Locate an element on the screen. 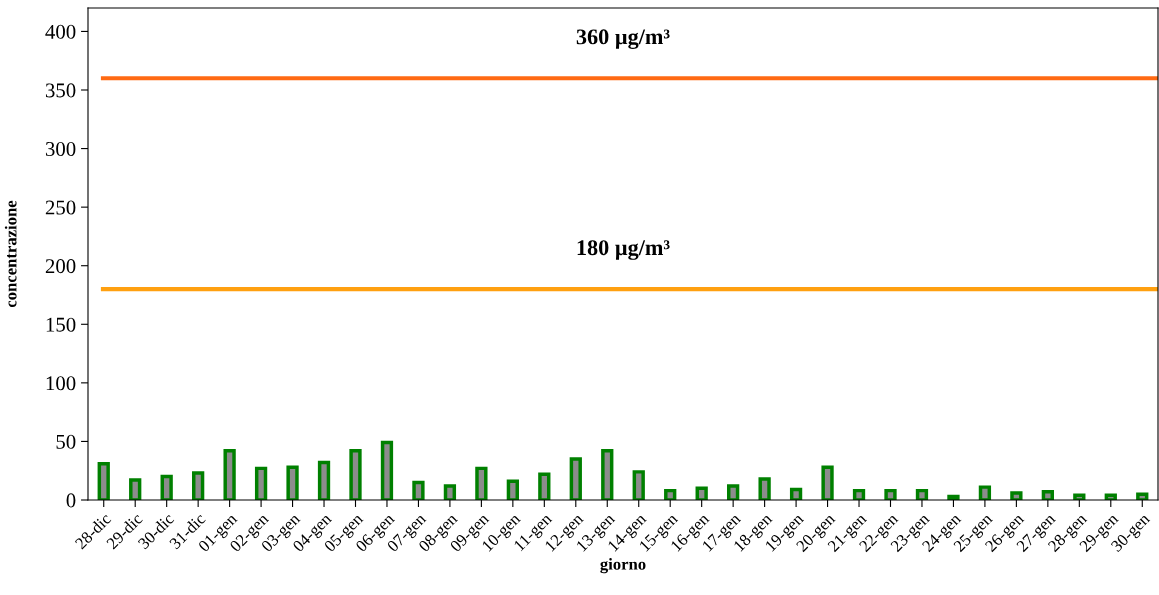  y-tick-label: 50 is located at coordinates (66, 441).